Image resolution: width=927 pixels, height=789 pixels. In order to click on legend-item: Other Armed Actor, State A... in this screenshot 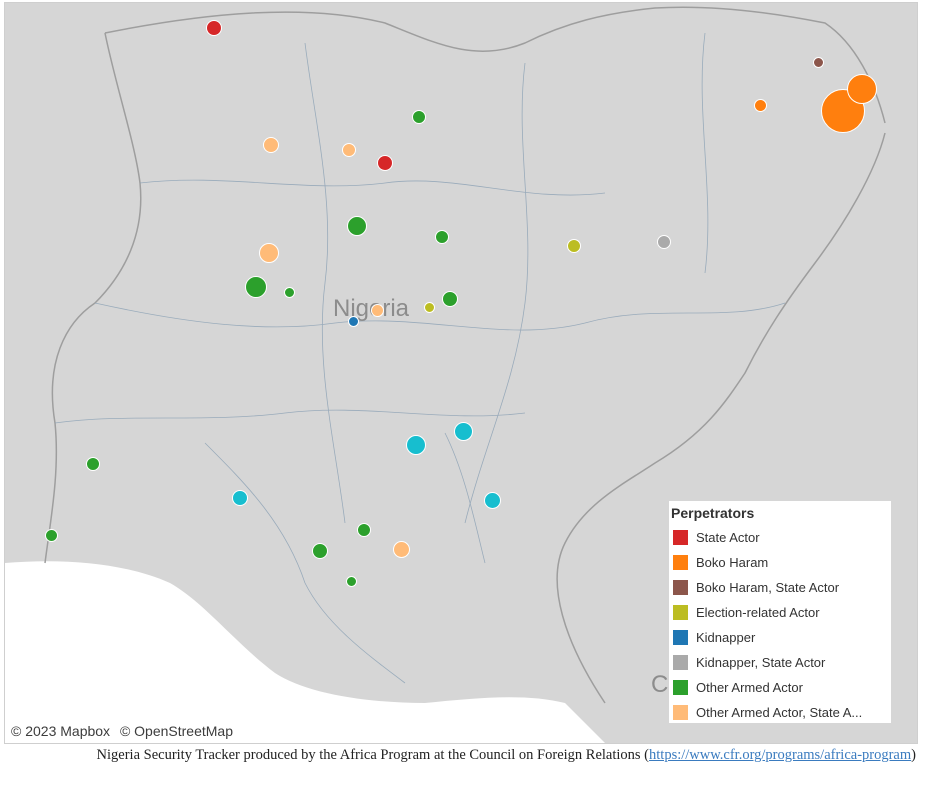, I will do `click(780, 712)`.